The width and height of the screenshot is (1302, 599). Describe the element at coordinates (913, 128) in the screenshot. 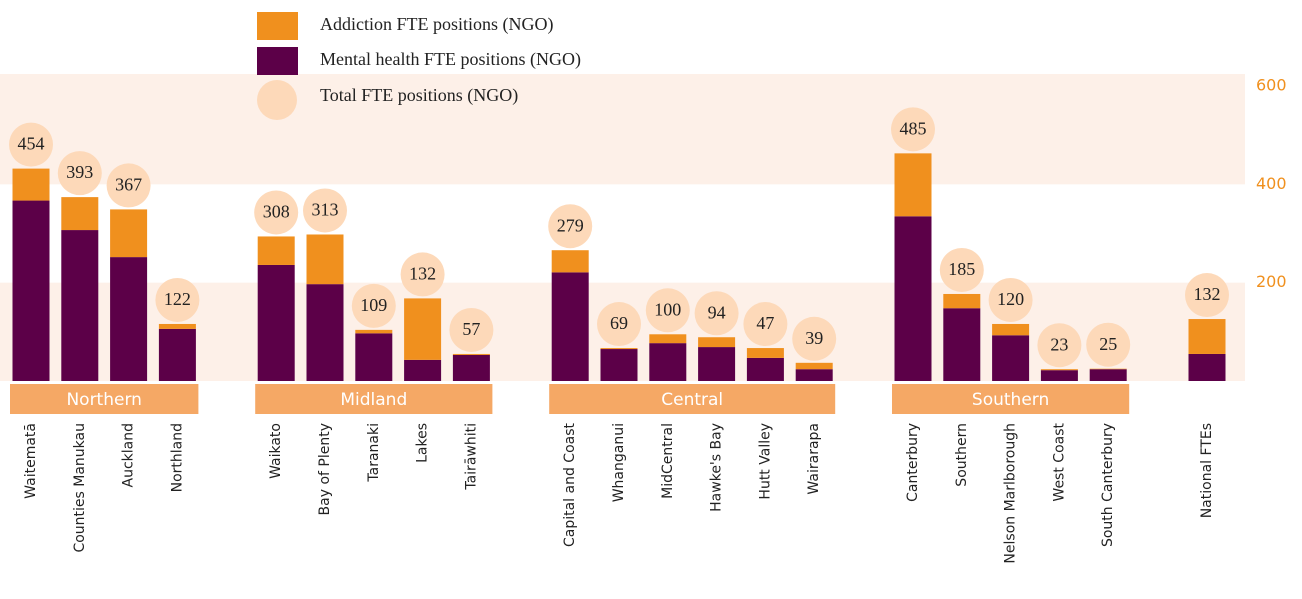

I see `total-label: 485` at that location.